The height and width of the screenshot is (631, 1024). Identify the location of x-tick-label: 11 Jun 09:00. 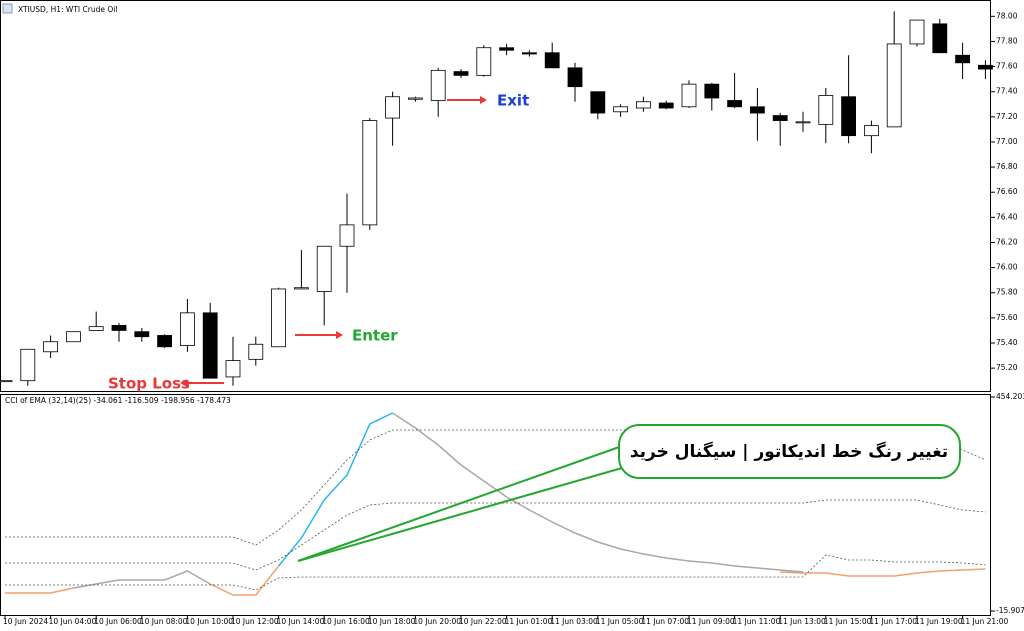
(711, 621).